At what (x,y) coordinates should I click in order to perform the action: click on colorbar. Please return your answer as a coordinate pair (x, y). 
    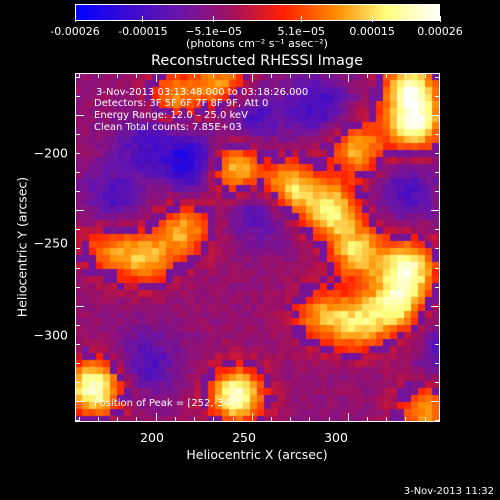
    Looking at the image, I should click on (257, 12).